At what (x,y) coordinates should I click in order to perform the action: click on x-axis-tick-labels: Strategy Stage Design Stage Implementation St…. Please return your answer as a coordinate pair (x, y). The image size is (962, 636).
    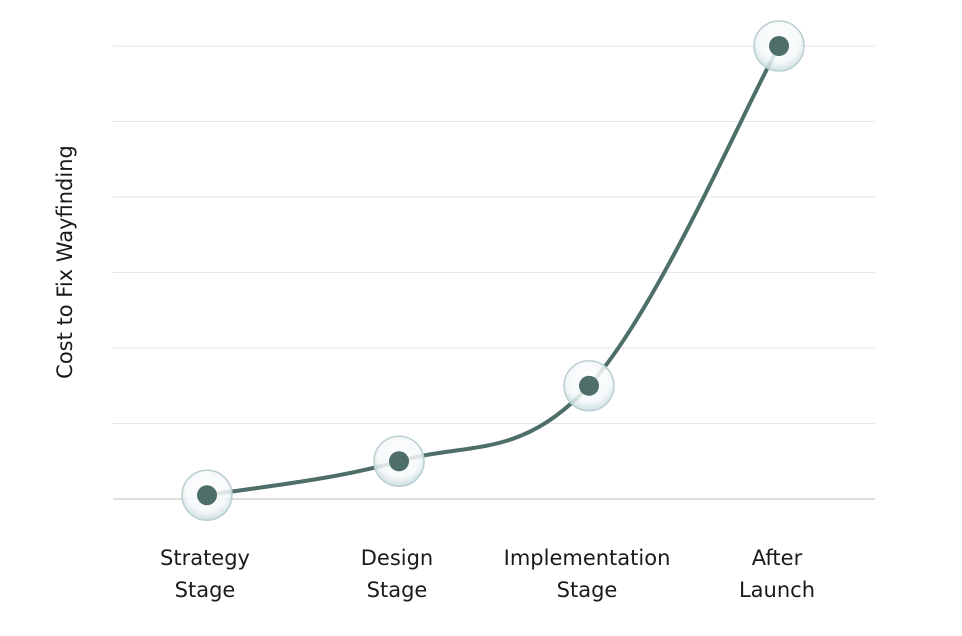
    Looking at the image, I should click on (487, 574).